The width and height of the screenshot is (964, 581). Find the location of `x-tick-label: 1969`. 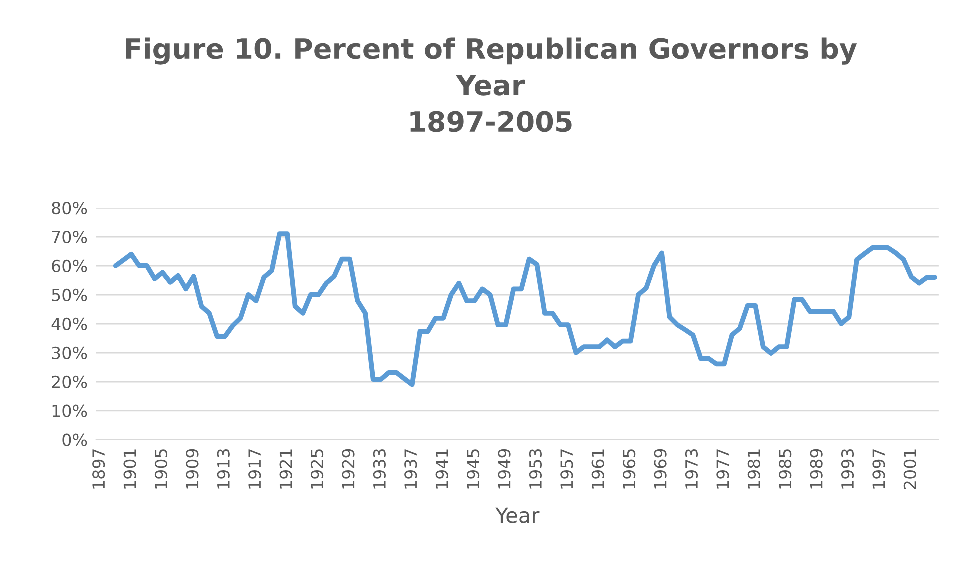

x-tick-label: 1969 is located at coordinates (660, 469).